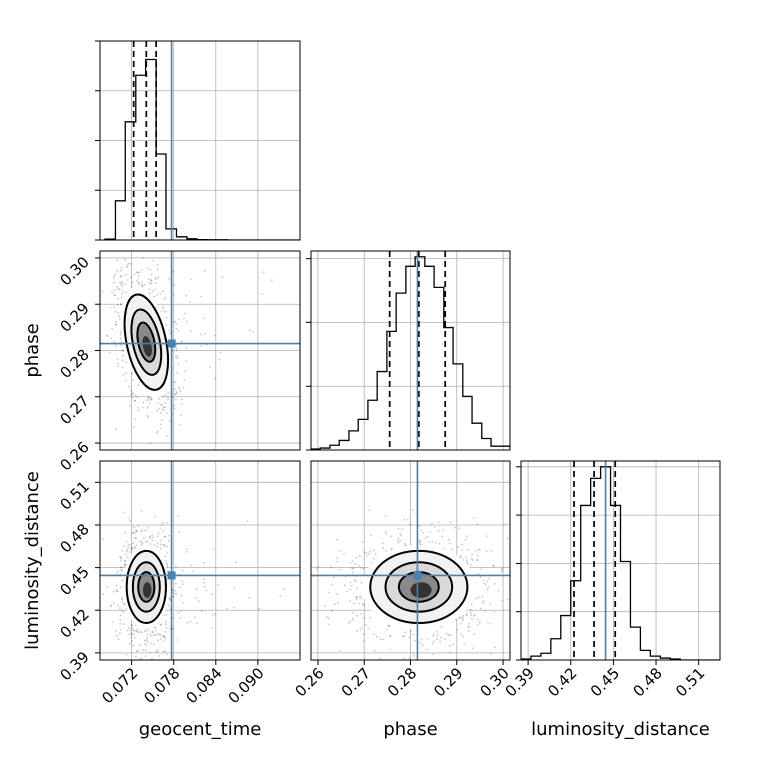 This screenshot has height=760, width=760. Describe the element at coordinates (620, 729) in the screenshot. I see `x-axis-label: luminosity_distance` at that location.